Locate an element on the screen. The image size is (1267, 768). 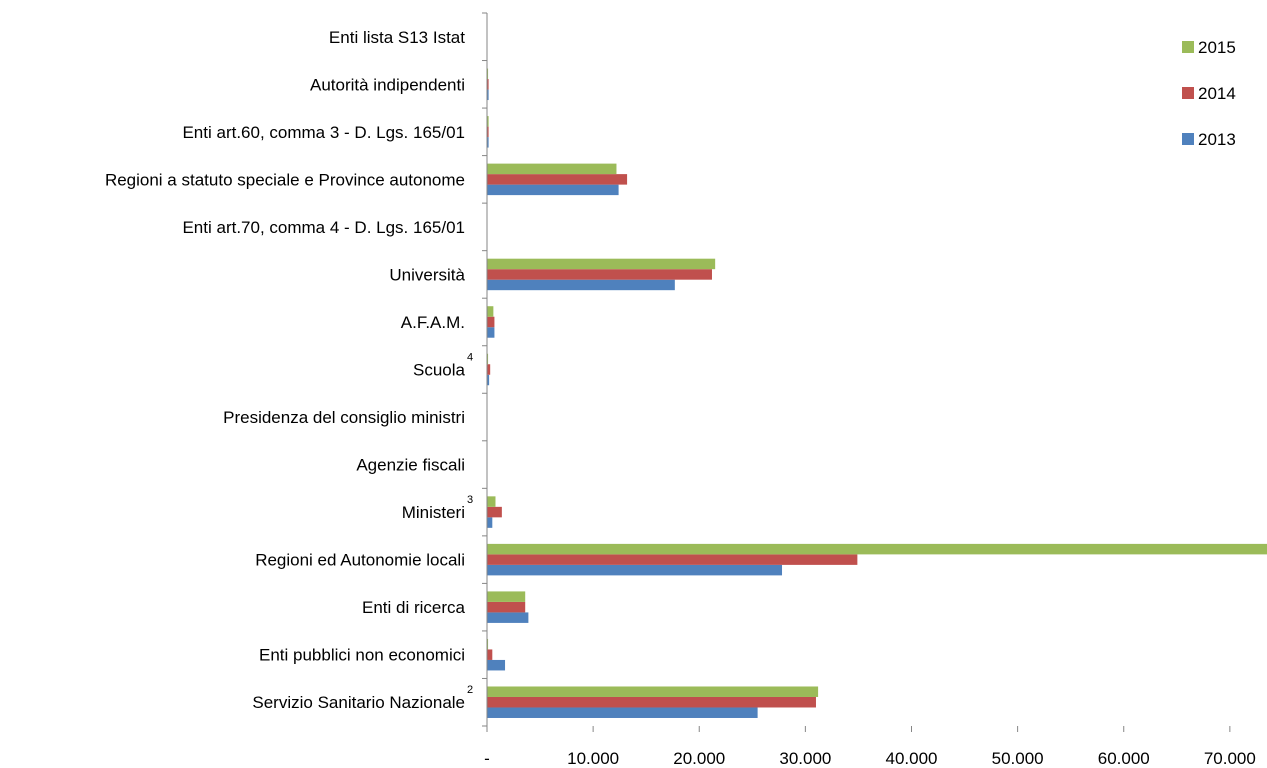
legend-label: 2015 is located at coordinates (1217, 47).